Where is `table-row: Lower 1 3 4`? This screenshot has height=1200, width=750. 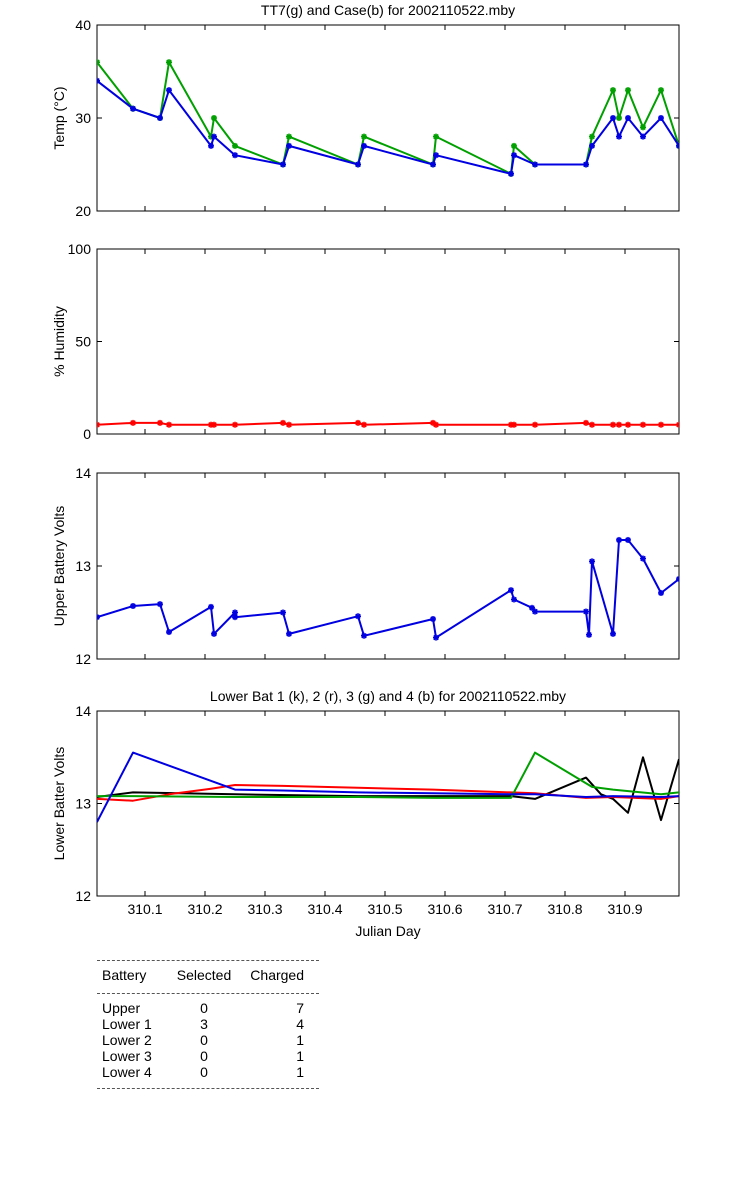 table-row: Lower 1 3 4 is located at coordinates (208, 1024).